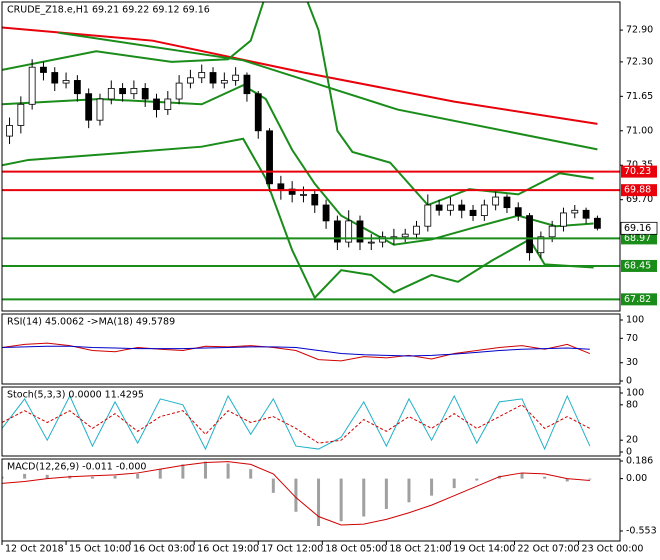  I want to click on y-tick-label: 71.00, so click(639, 130).